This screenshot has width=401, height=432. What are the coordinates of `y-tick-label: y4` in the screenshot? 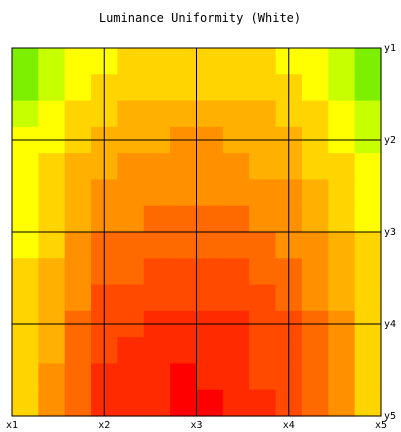 It's located at (390, 324).